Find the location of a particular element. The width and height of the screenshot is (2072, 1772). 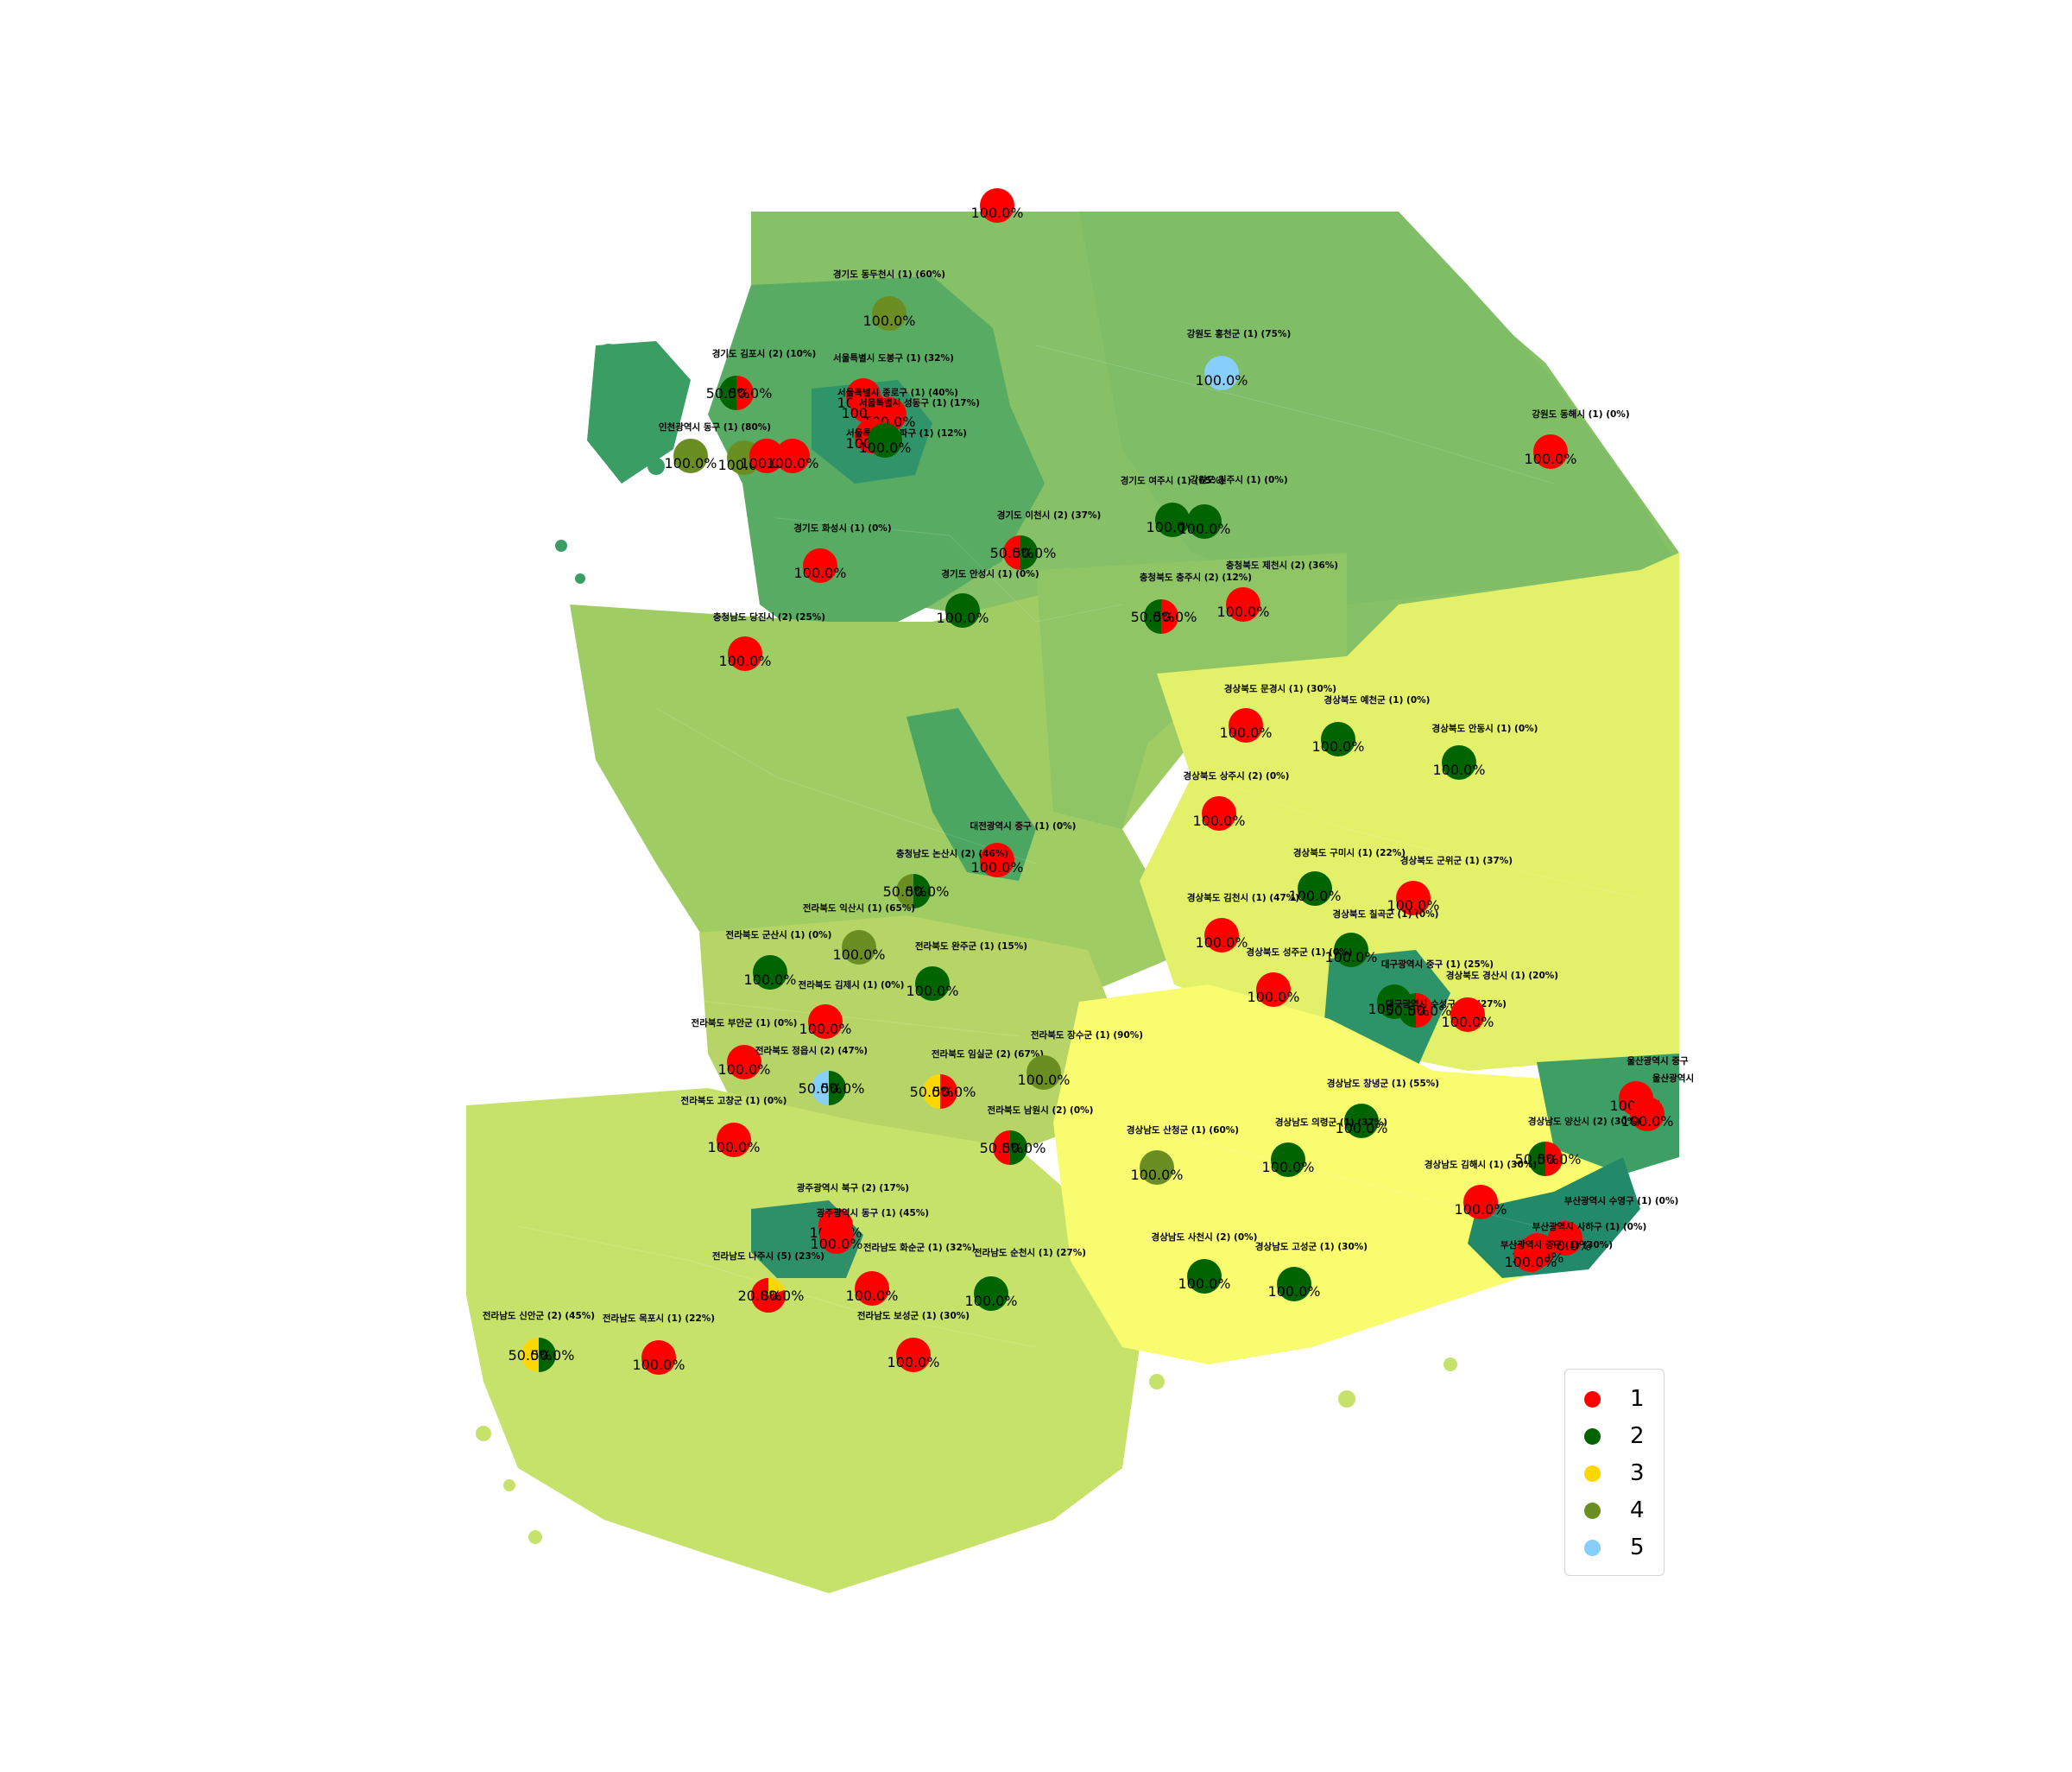

pie-marker: 100.0% 경상북도 안동시 (1) (0%) is located at coordinates (1485, 752).